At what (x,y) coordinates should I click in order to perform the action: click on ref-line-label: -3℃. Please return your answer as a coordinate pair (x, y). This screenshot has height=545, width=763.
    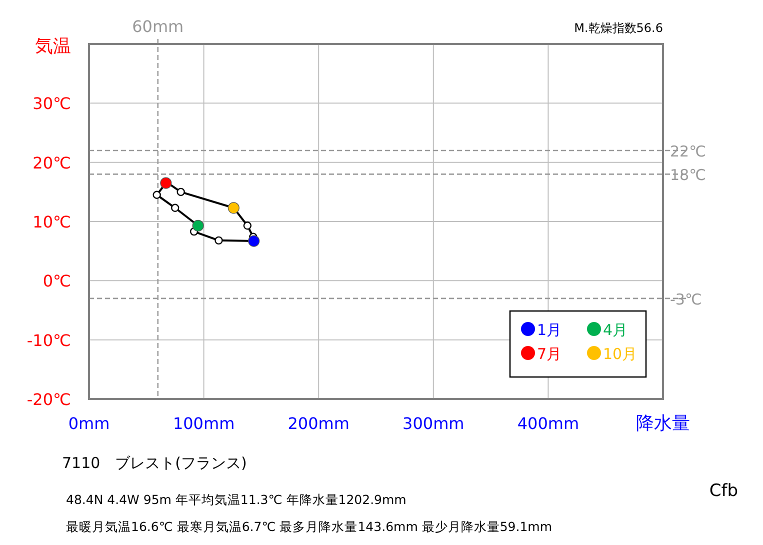
    Looking at the image, I should click on (686, 299).